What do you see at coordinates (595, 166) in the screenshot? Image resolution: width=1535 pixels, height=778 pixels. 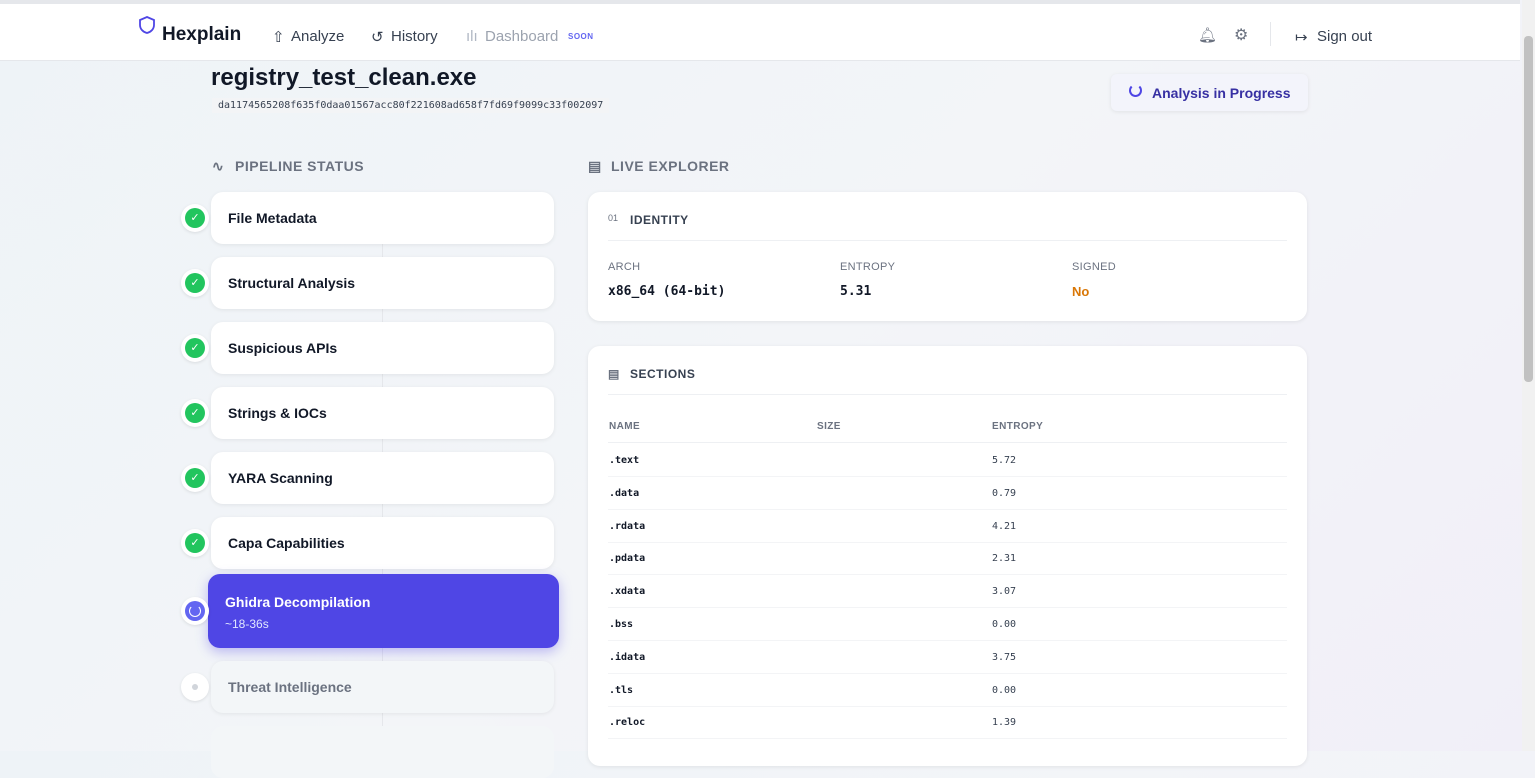 I see `explorer-icon: ▤` at bounding box center [595, 166].